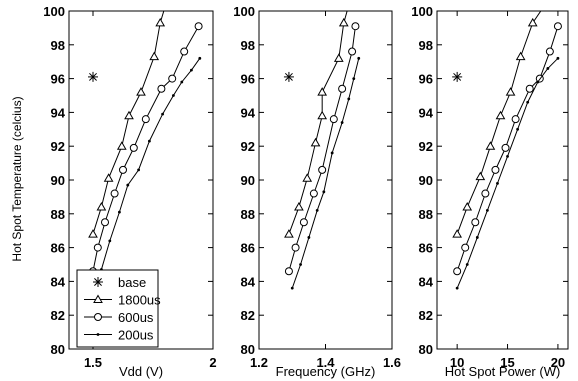 The height and width of the screenshot is (381, 578). Describe the element at coordinates (136, 335) in the screenshot. I see `legend-label-200us: 200us` at that location.